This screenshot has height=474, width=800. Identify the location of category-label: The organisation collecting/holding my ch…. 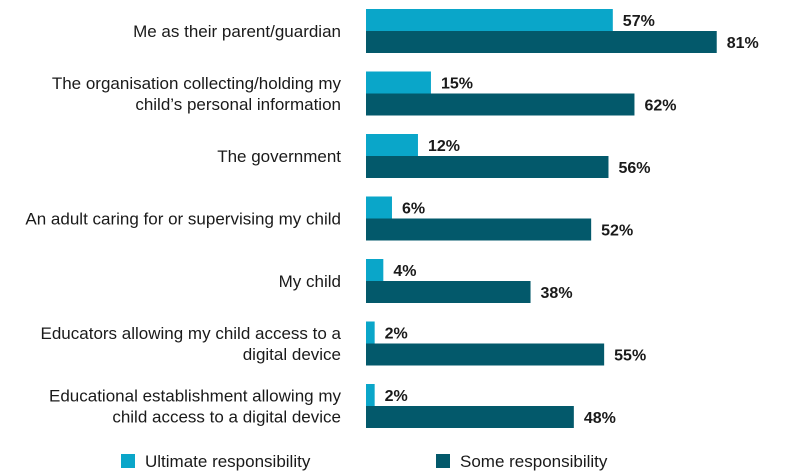
(197, 94).